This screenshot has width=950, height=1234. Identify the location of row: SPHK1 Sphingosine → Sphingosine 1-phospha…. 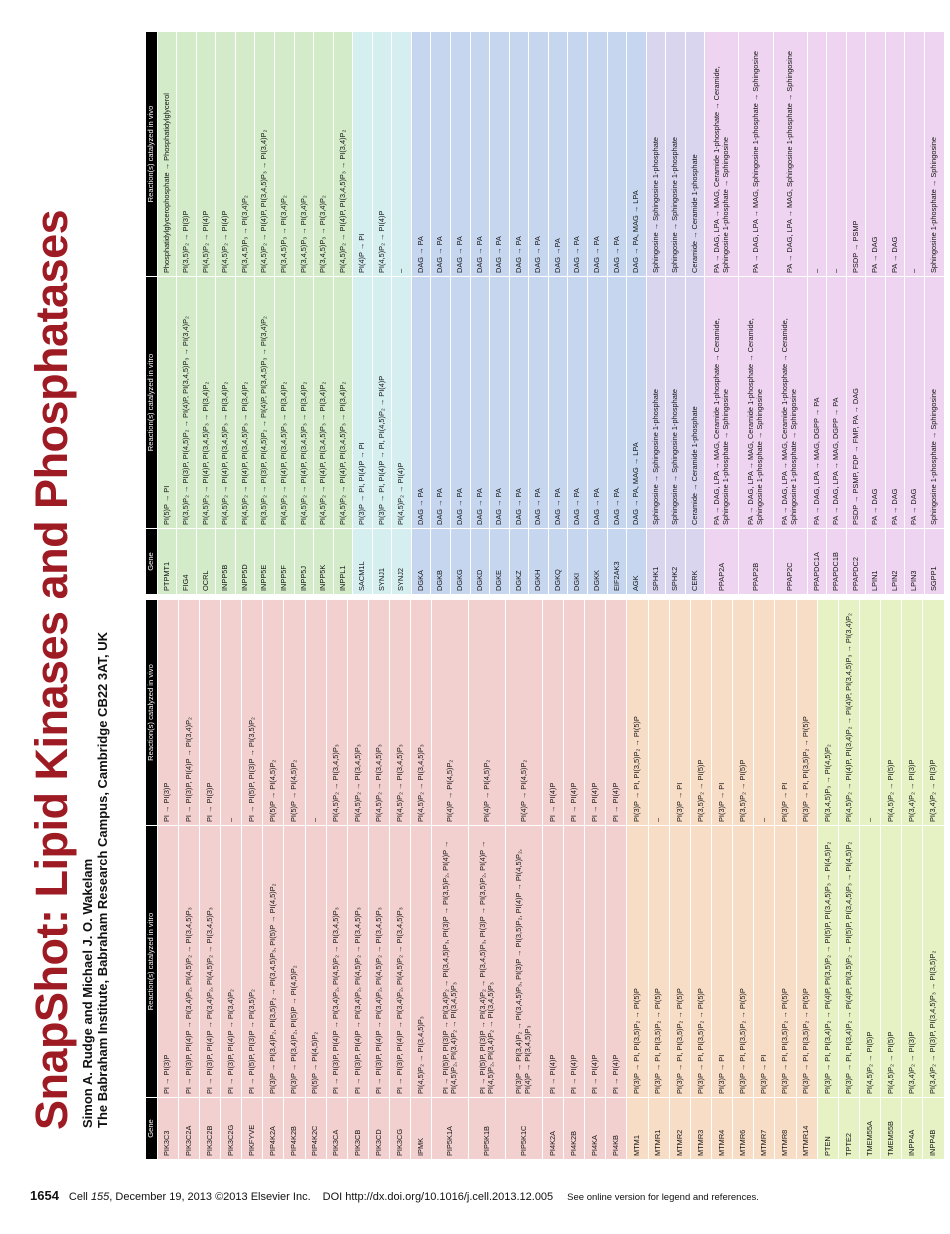
(656, 313).